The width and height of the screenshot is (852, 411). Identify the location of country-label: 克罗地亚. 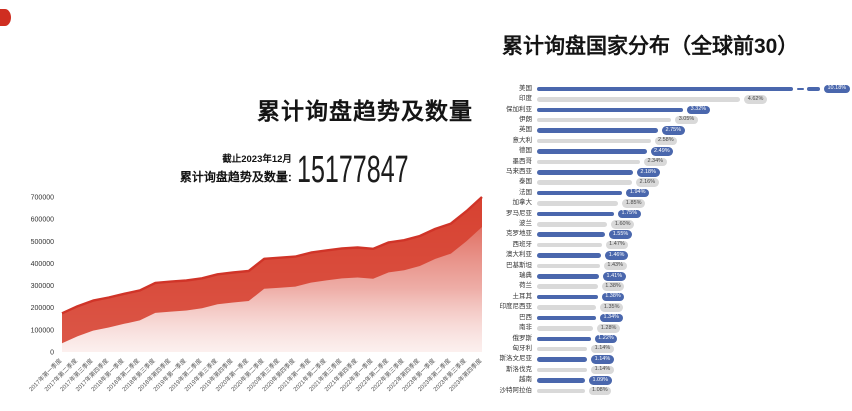
(519, 234).